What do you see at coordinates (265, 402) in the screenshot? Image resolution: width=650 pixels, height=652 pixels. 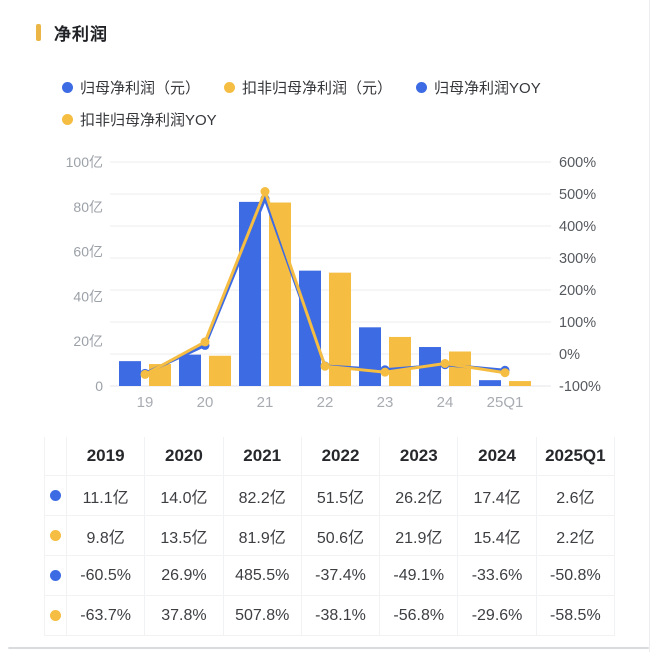 I see `x-axis-label: 21` at bounding box center [265, 402].